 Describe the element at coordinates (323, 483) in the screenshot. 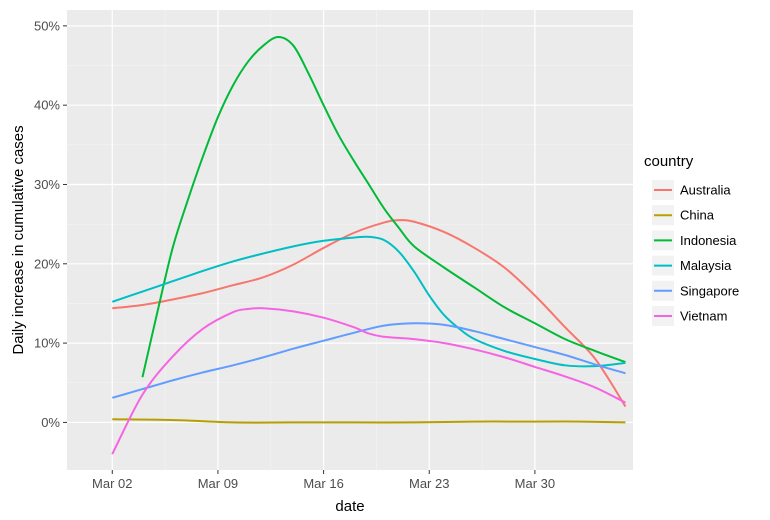

I see `x-tick-label: Mar 16` at that location.